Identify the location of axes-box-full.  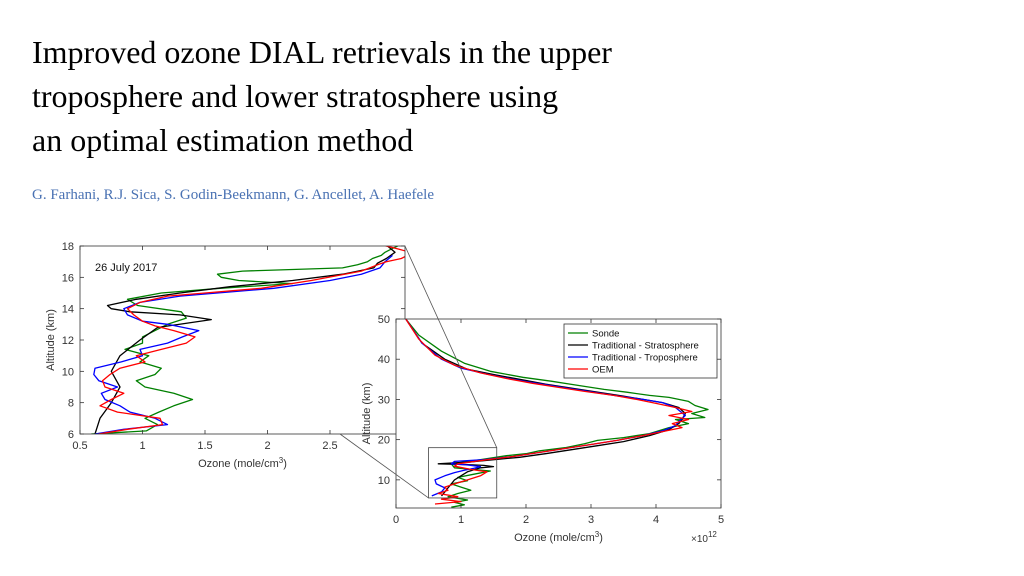
(558, 413).